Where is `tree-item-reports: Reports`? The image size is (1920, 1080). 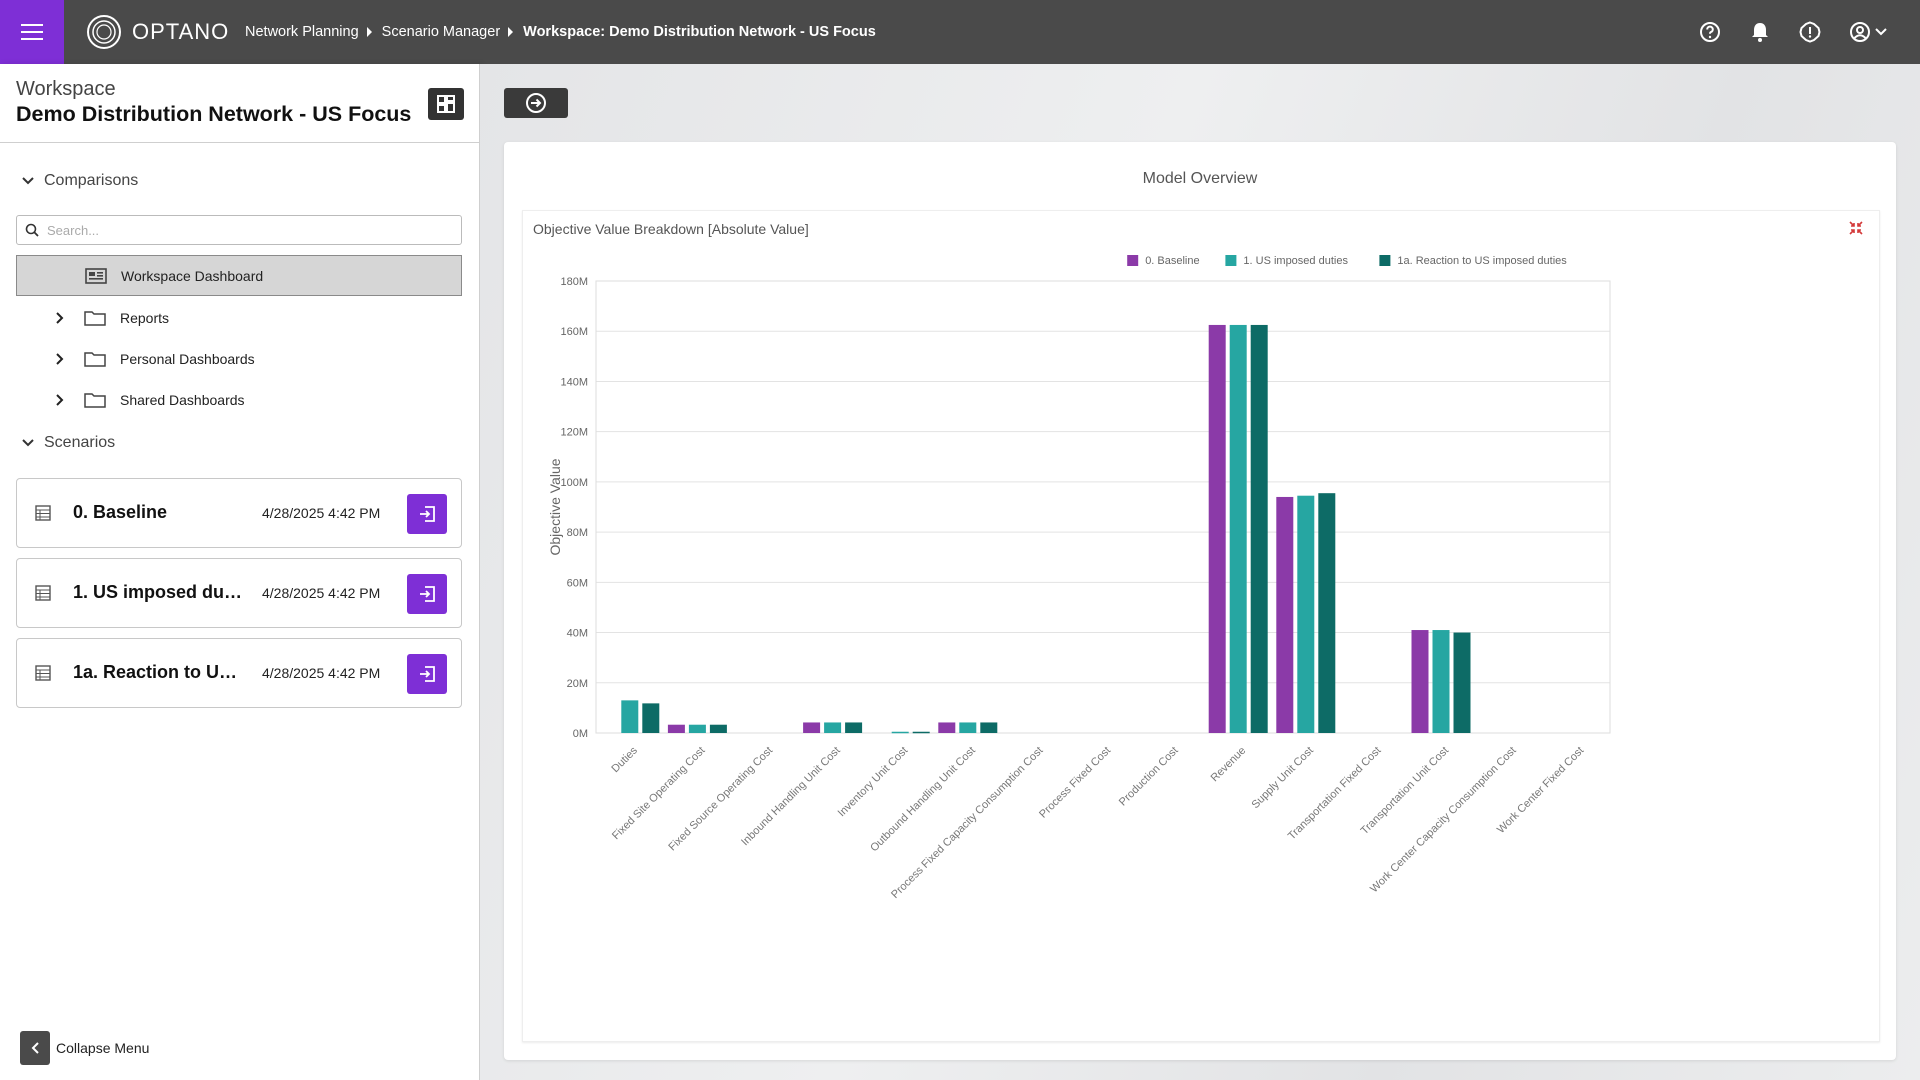 tree-item-reports: Reports is located at coordinates (239, 317).